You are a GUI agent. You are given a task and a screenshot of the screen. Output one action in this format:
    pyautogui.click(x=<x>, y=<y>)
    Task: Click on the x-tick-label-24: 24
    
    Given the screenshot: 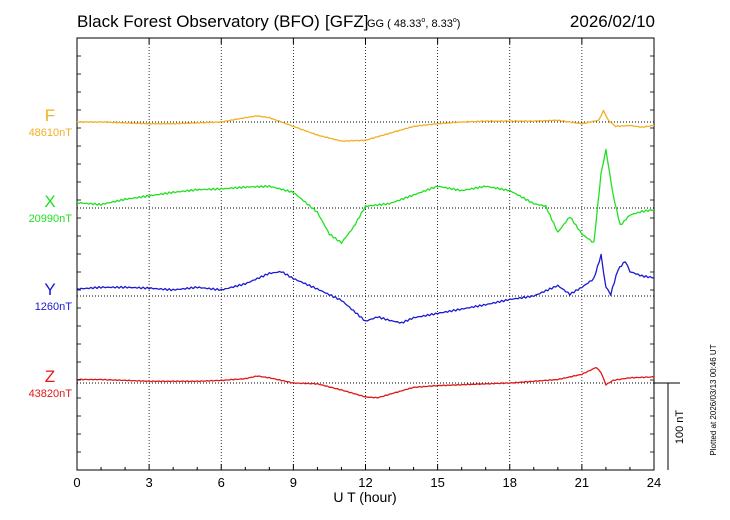 What is the action you would take?
    pyautogui.click(x=654, y=482)
    